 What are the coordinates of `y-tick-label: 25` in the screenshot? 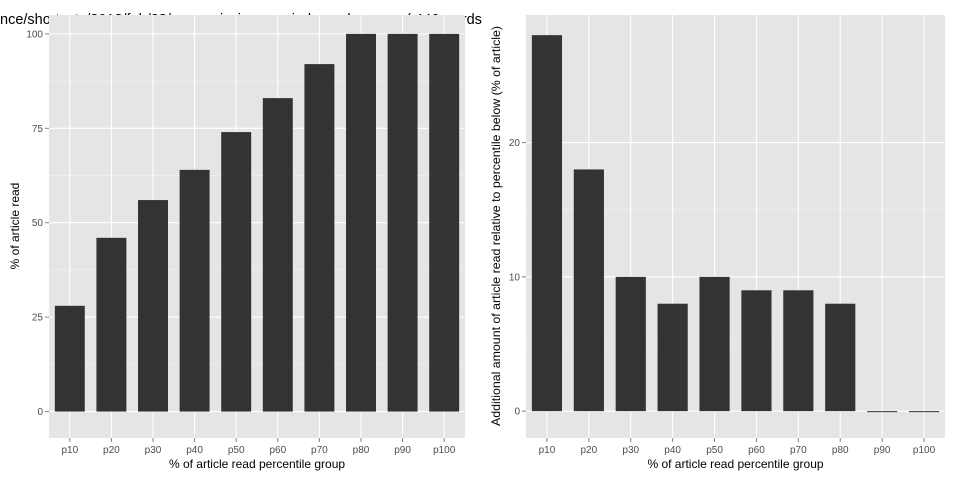 It's located at (38, 318).